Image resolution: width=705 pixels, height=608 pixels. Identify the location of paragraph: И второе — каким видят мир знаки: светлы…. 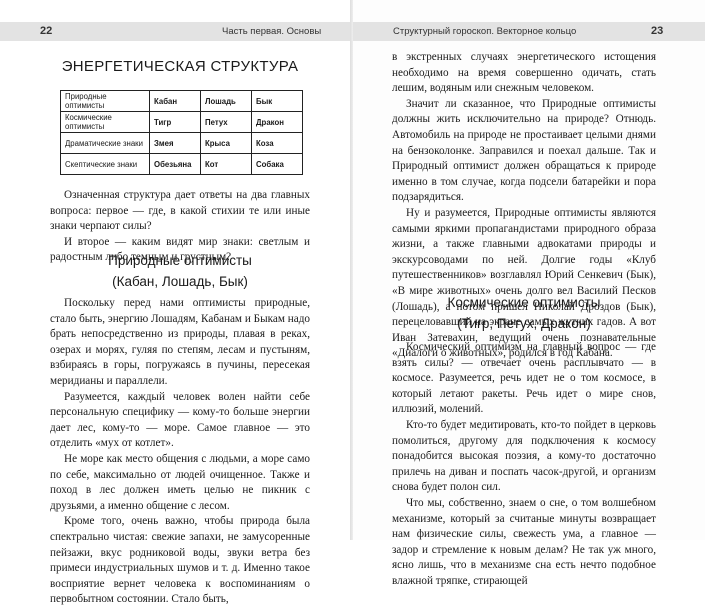
(180, 249).